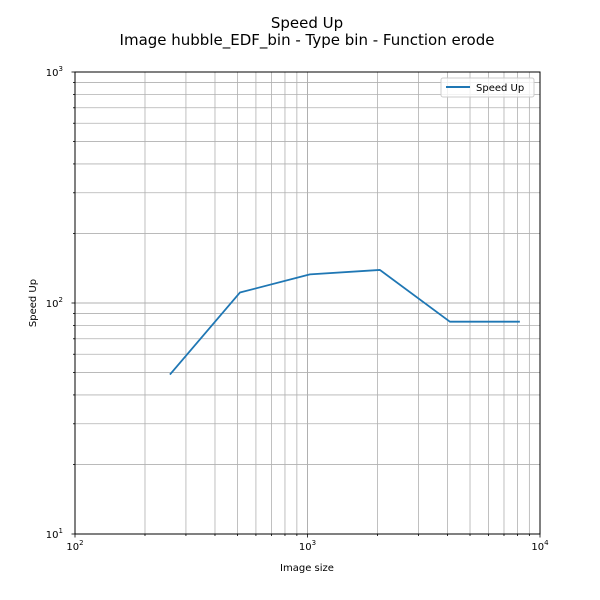  What do you see at coordinates (540, 546) in the screenshot?
I see `x-tick-label: 10⁴` at bounding box center [540, 546].